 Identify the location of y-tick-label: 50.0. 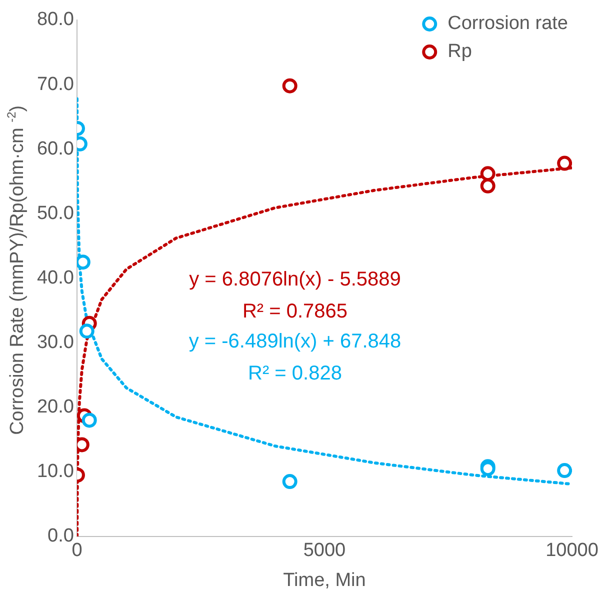
(55, 213).